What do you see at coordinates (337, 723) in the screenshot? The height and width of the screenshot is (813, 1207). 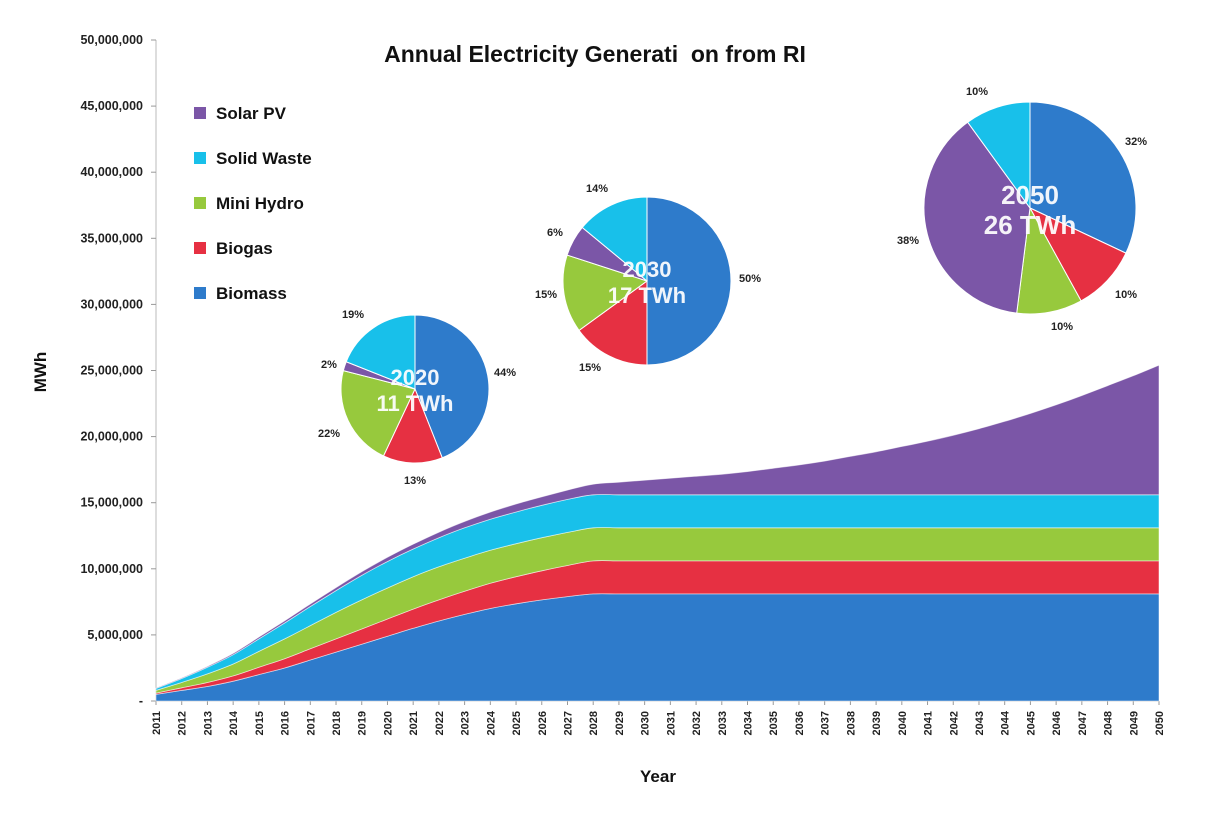 I see `x-tick-label: 2018` at bounding box center [337, 723].